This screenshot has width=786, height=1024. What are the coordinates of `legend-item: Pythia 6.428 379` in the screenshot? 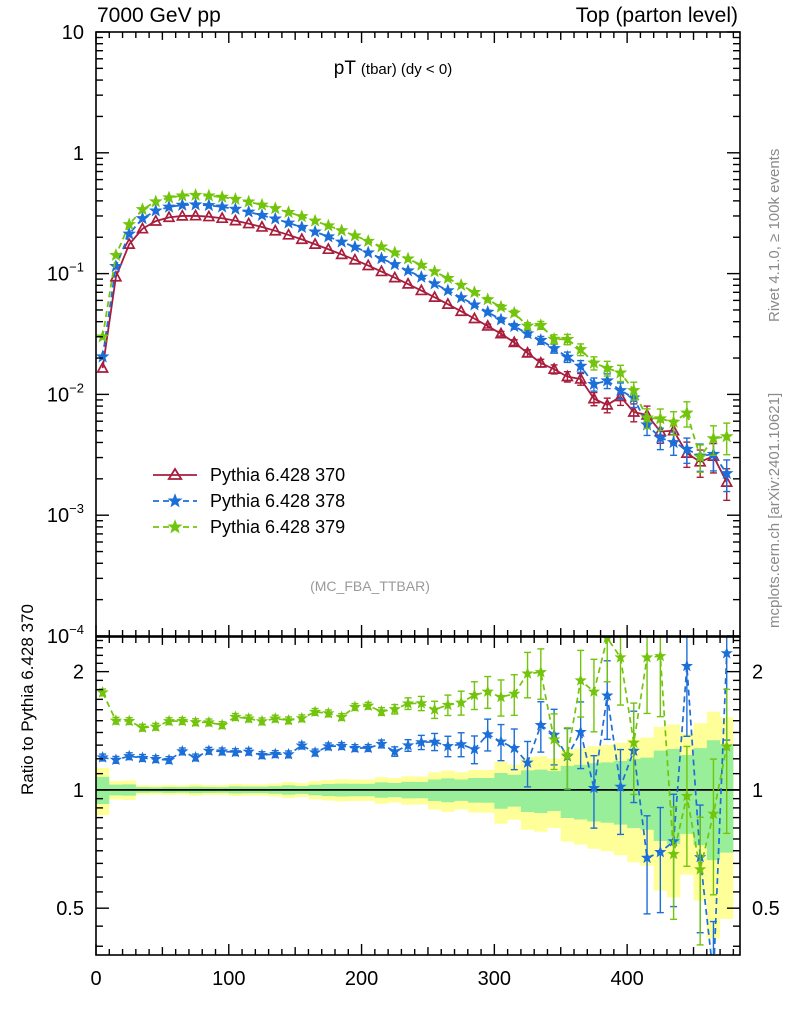 It's located at (248, 527).